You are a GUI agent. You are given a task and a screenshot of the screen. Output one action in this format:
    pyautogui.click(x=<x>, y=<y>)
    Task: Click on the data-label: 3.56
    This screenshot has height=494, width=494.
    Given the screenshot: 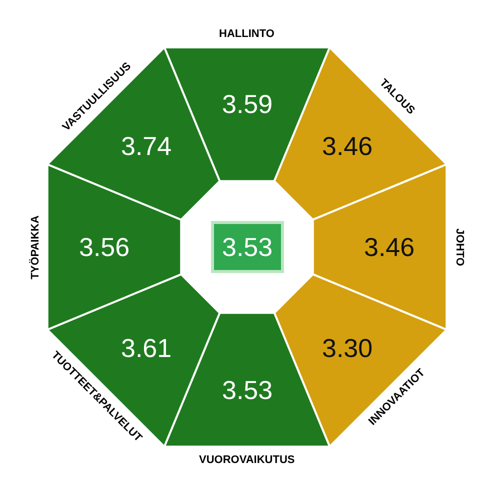 What is the action you would take?
    pyautogui.click(x=104, y=247)
    